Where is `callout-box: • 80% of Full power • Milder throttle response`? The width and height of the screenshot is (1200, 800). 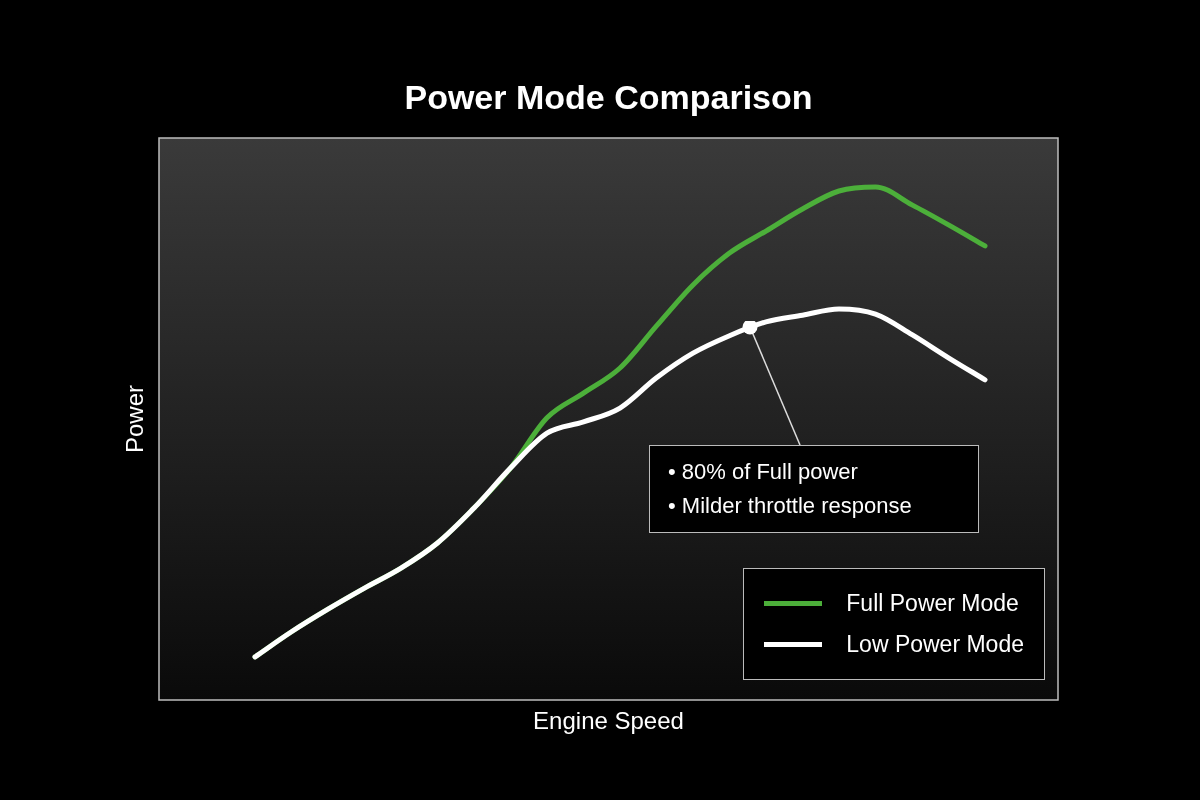
callout-box: • 80% of Full power • Milder throttle response is located at coordinates (814, 489).